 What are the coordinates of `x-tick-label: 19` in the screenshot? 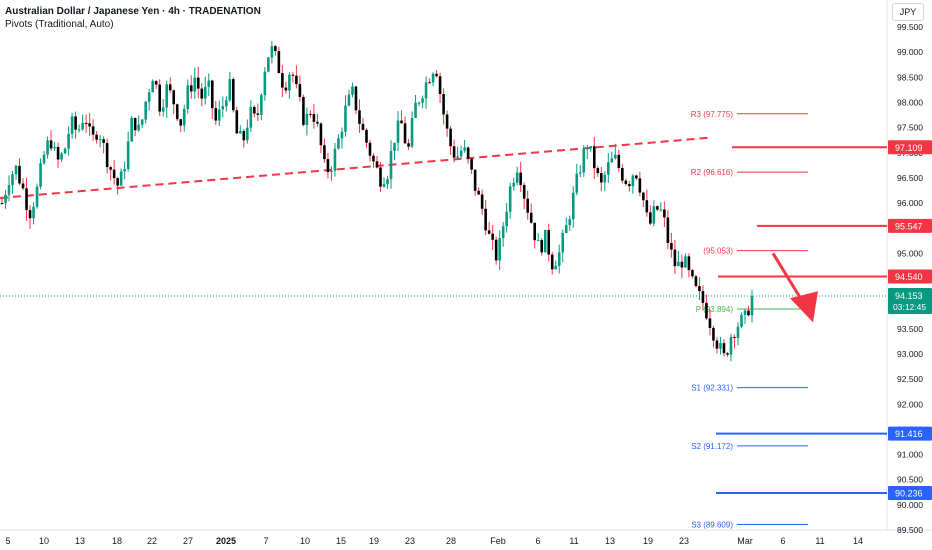 It's located at (374, 541).